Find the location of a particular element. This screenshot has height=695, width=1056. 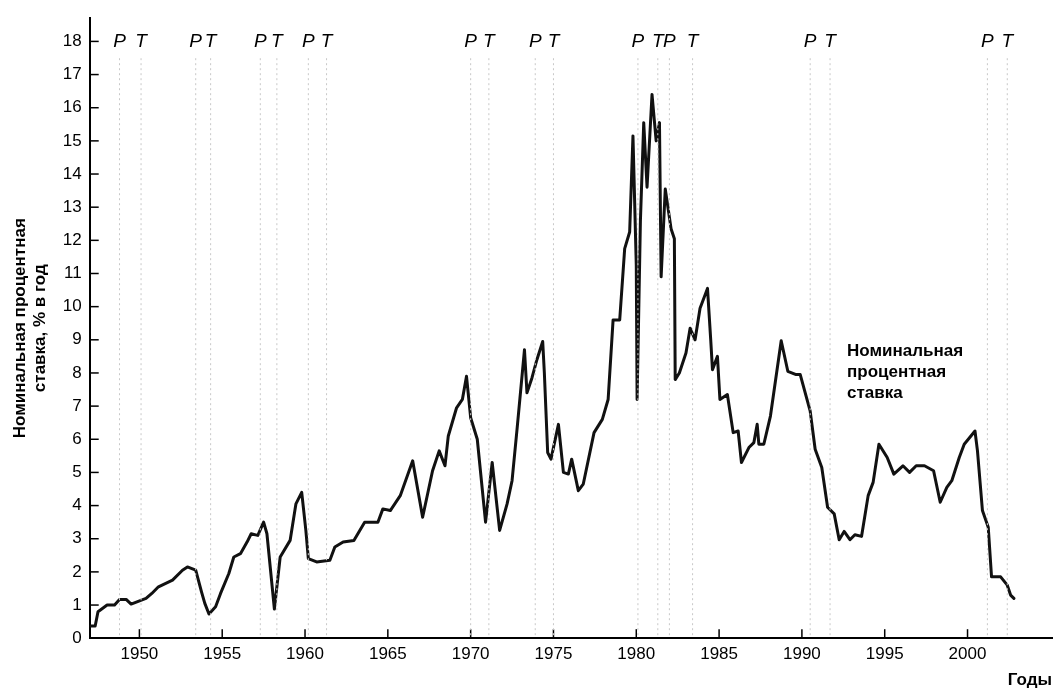

y-tick-label: 2 is located at coordinates (77, 571).